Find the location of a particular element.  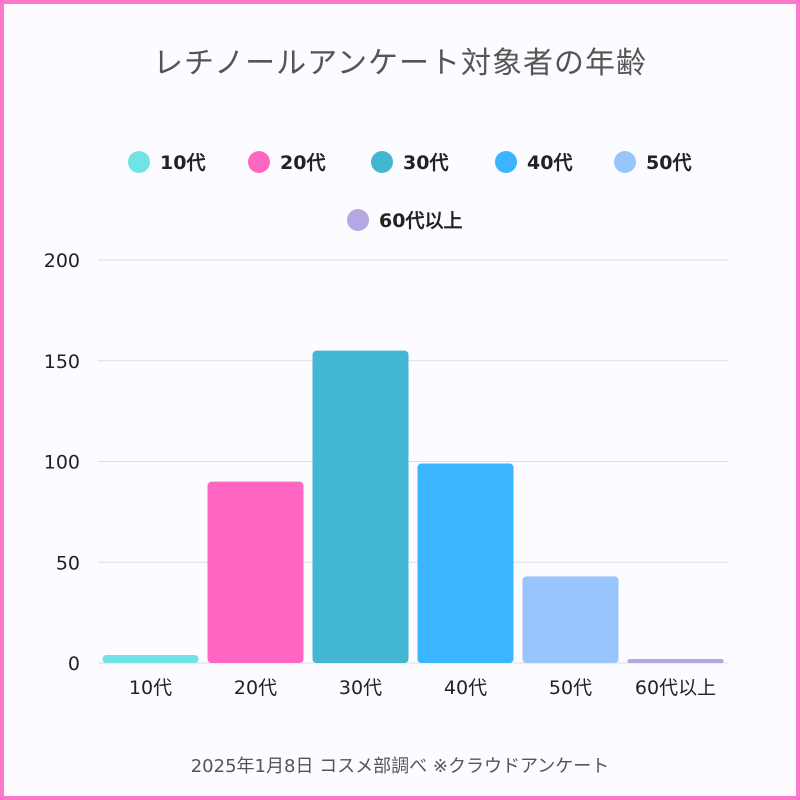

legend-label: 10代 is located at coordinates (183, 163).